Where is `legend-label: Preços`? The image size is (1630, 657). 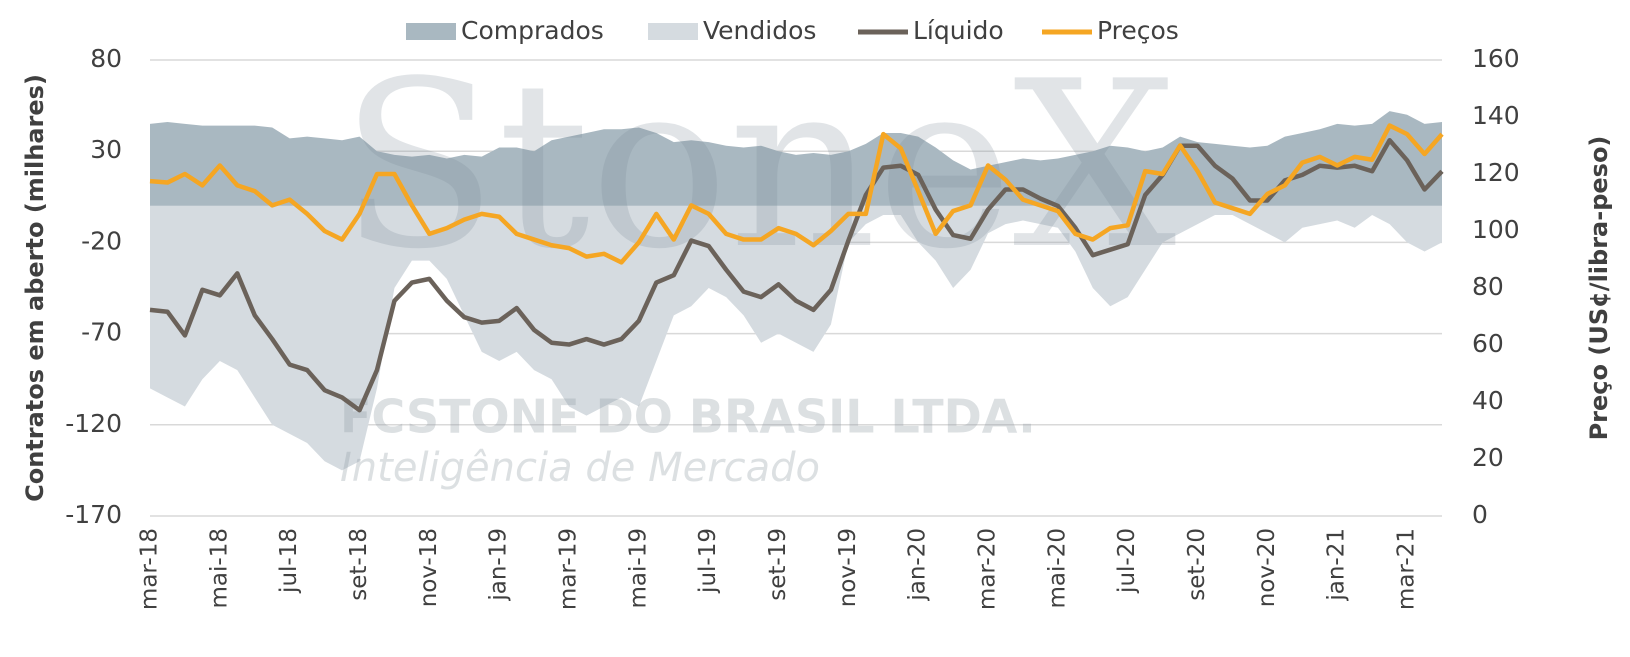 legend-label: Preços is located at coordinates (1138, 30).